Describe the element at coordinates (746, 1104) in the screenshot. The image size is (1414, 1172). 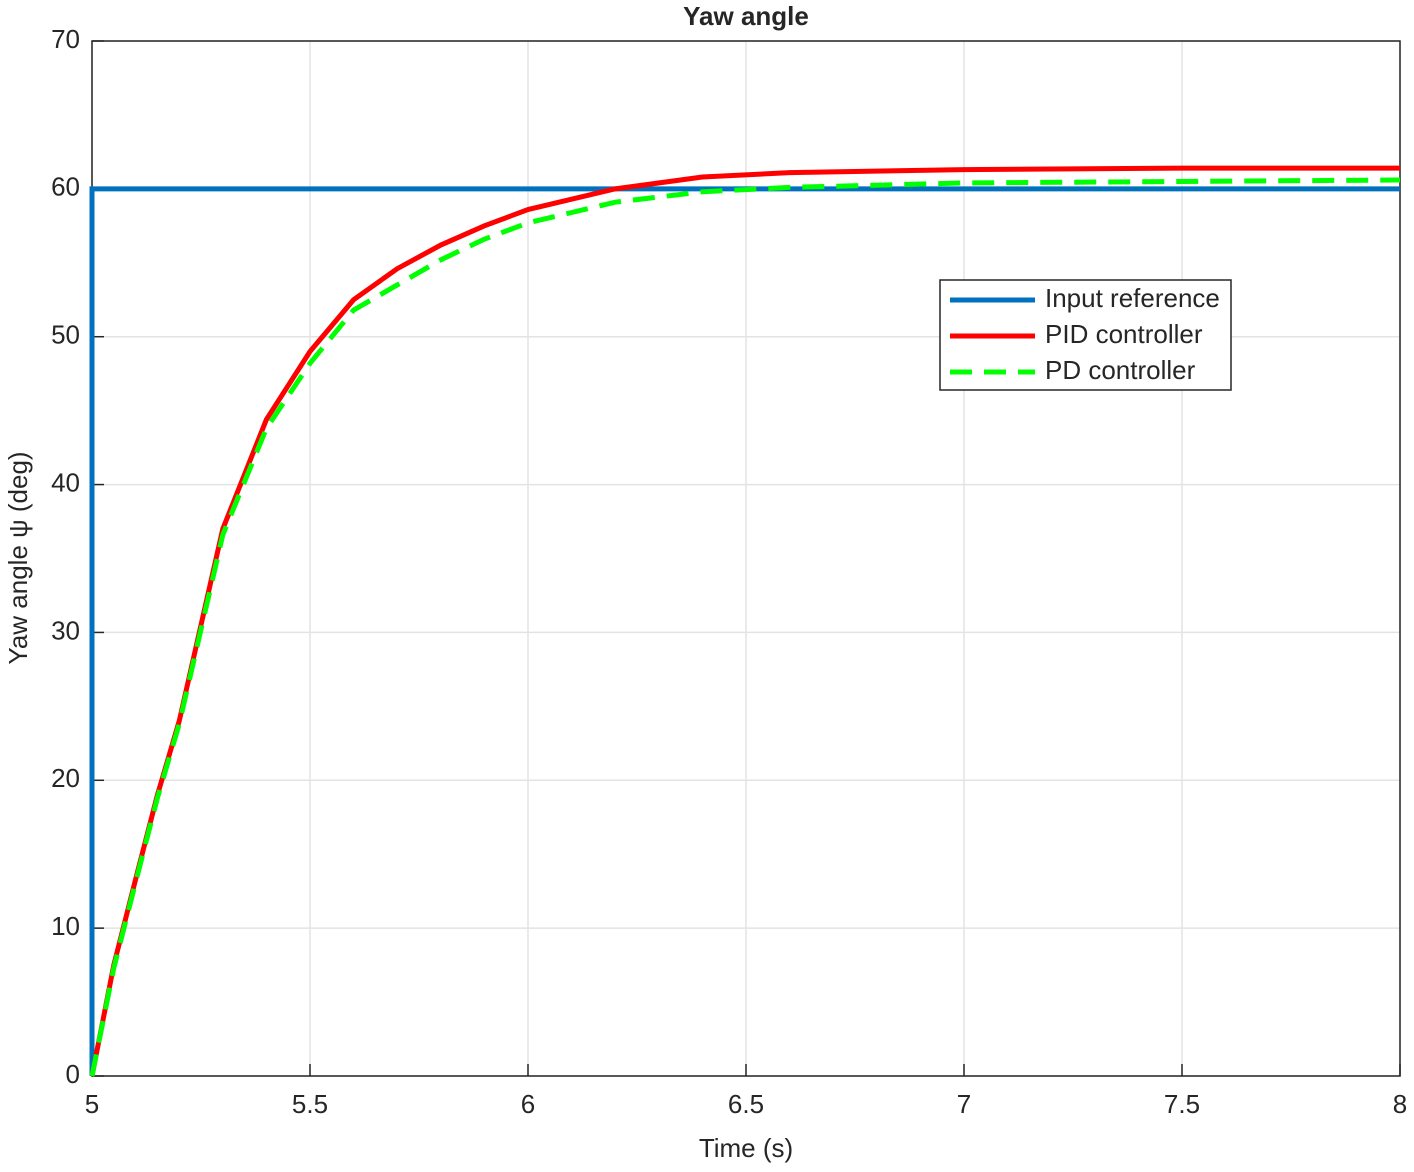
I see `x-tick-label: 6.5` at that location.